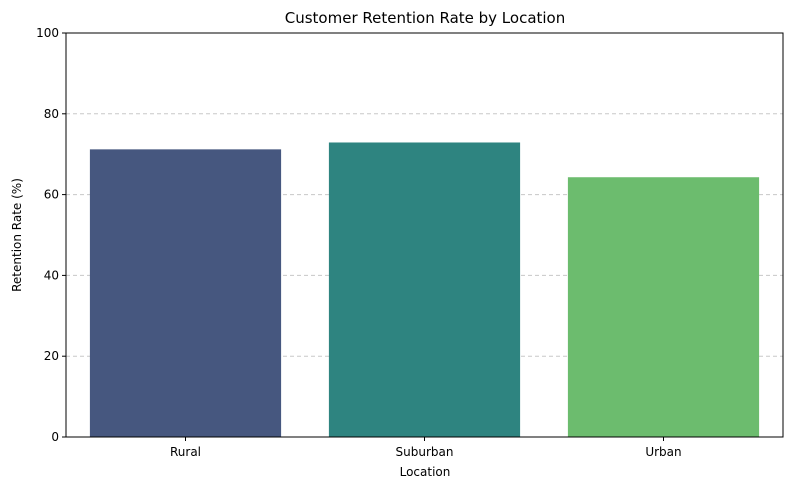 This screenshot has height=490, width=790. Describe the element at coordinates (425, 452) in the screenshot. I see `x-tick-label: Suburban` at that location.